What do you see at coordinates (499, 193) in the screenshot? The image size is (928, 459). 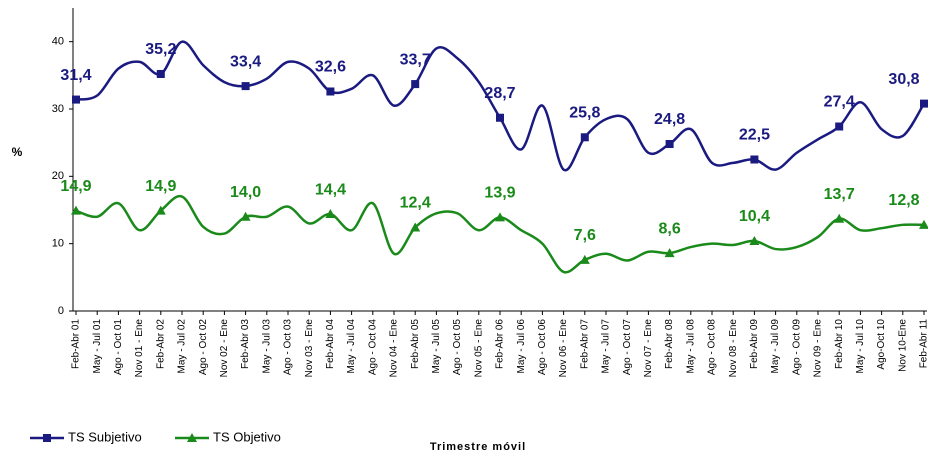 I see `data-label: 13,9` at bounding box center [499, 193].